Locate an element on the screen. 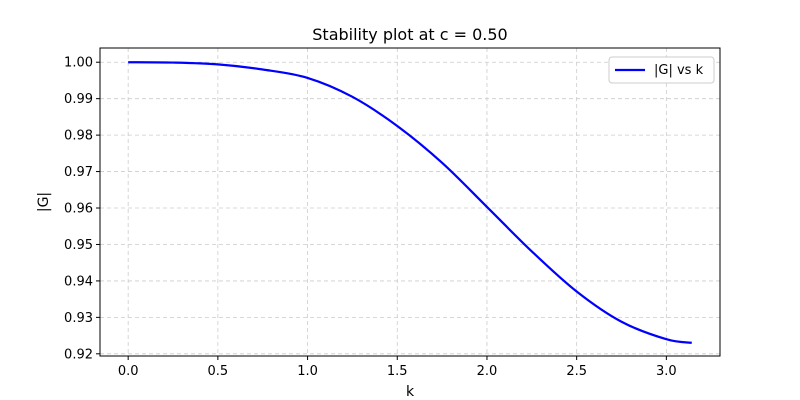 This screenshot has height=400, width=800. y-tick-label: 1.00 is located at coordinates (78, 63).